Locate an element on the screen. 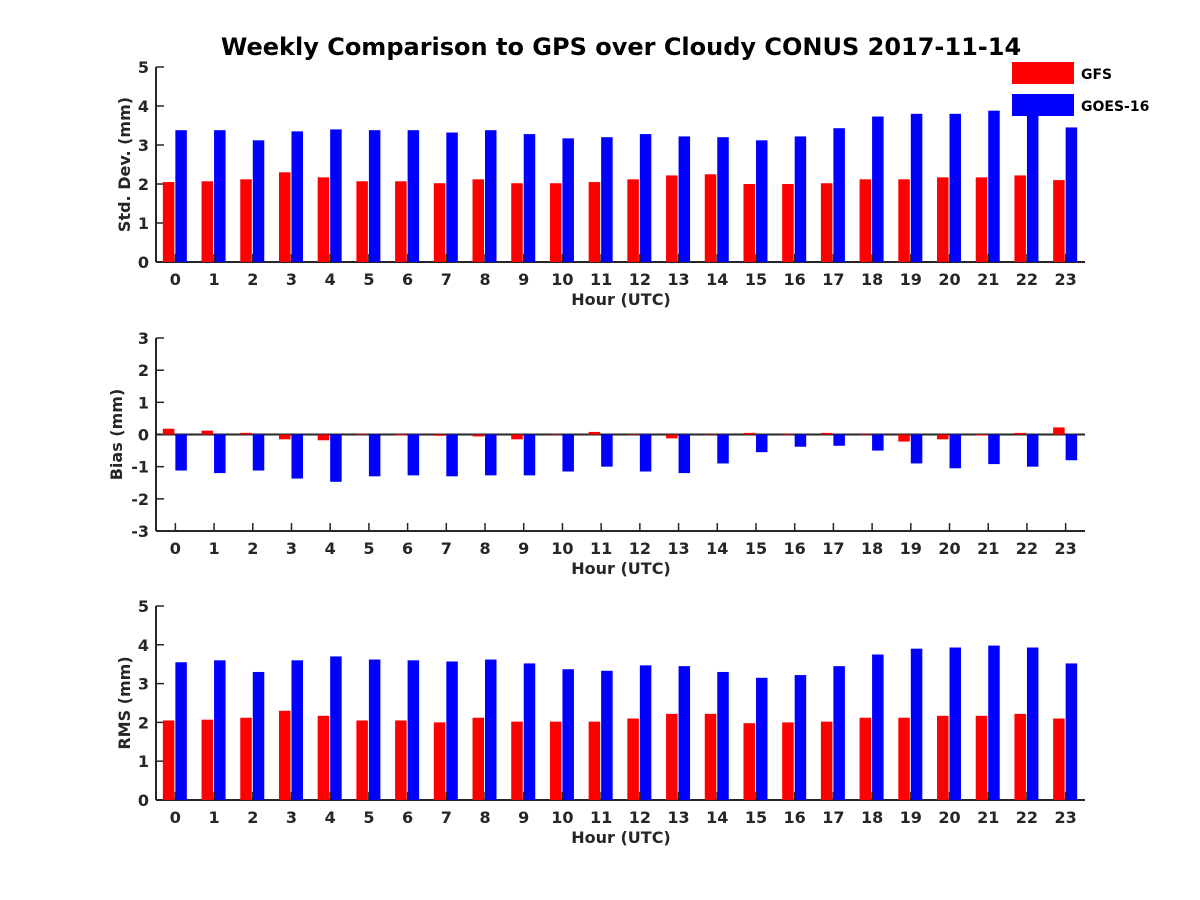 This screenshot has width=1200, height=900. bias-xtick-label: 6 is located at coordinates (407, 548).